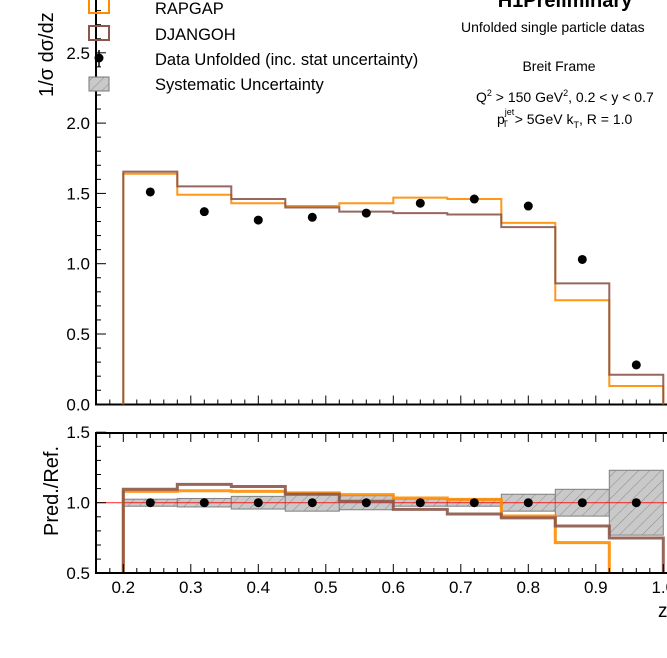 The image size is (667, 658). I want to click on main-y-tick-label: 0.0, so click(78, 404).